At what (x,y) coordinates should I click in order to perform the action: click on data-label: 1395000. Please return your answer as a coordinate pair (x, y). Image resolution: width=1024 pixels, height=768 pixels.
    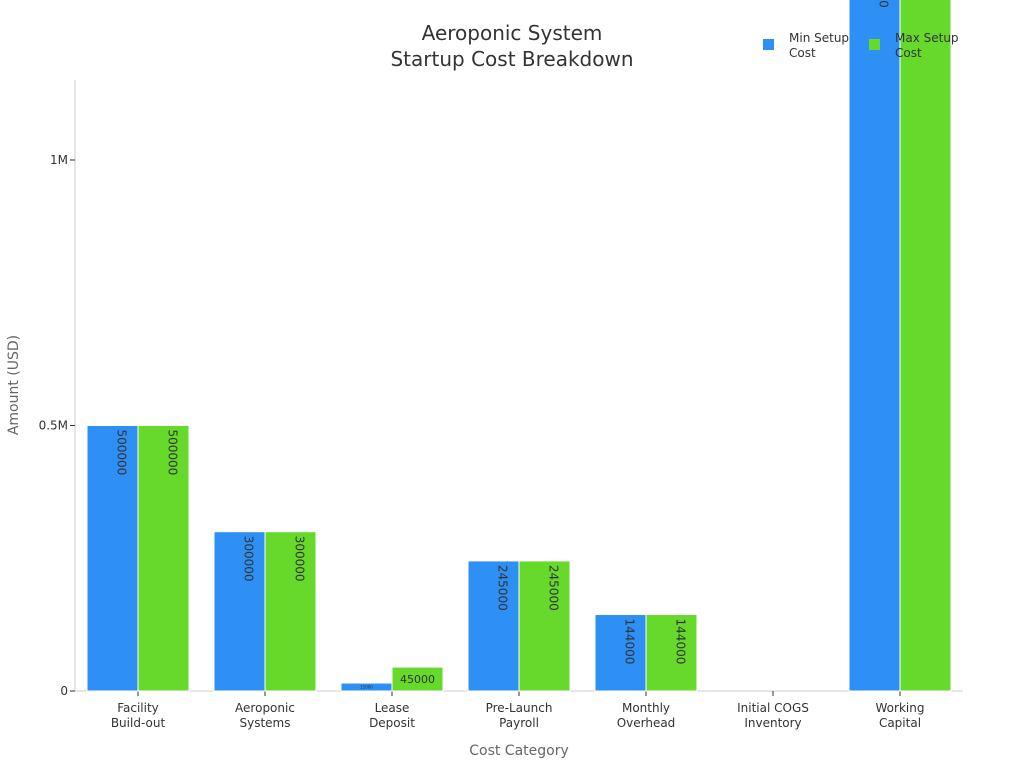
    Looking at the image, I should click on (884, 4).